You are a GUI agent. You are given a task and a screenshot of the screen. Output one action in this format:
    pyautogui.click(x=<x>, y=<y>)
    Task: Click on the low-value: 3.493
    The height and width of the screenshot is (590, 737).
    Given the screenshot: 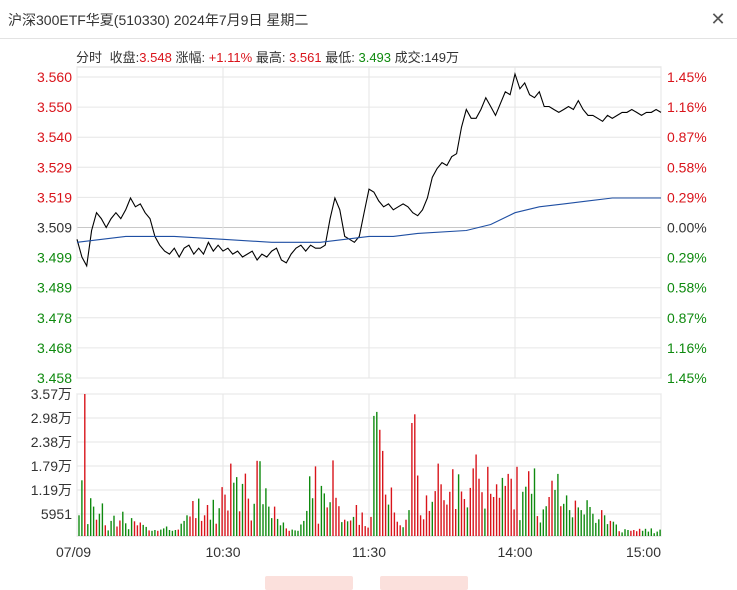 What is the action you would take?
    pyautogui.click(x=375, y=57)
    